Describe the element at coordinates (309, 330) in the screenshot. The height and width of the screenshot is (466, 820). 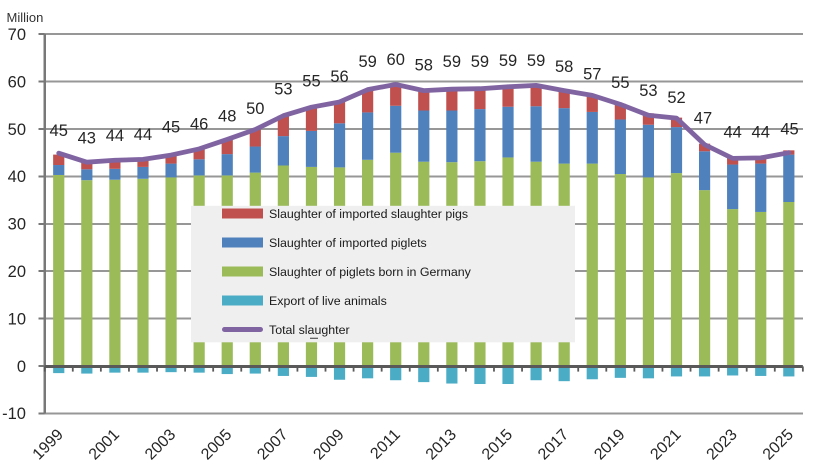
I see `svg-text: Total slaughter` at that location.